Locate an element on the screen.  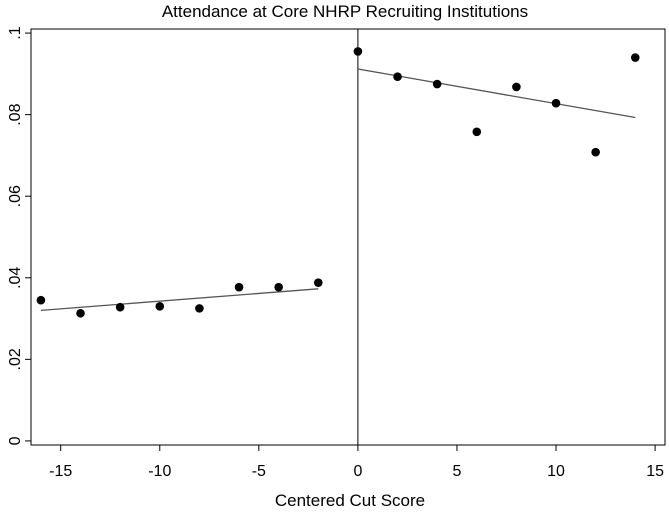
x-tick-label: -10 is located at coordinates (159, 471).